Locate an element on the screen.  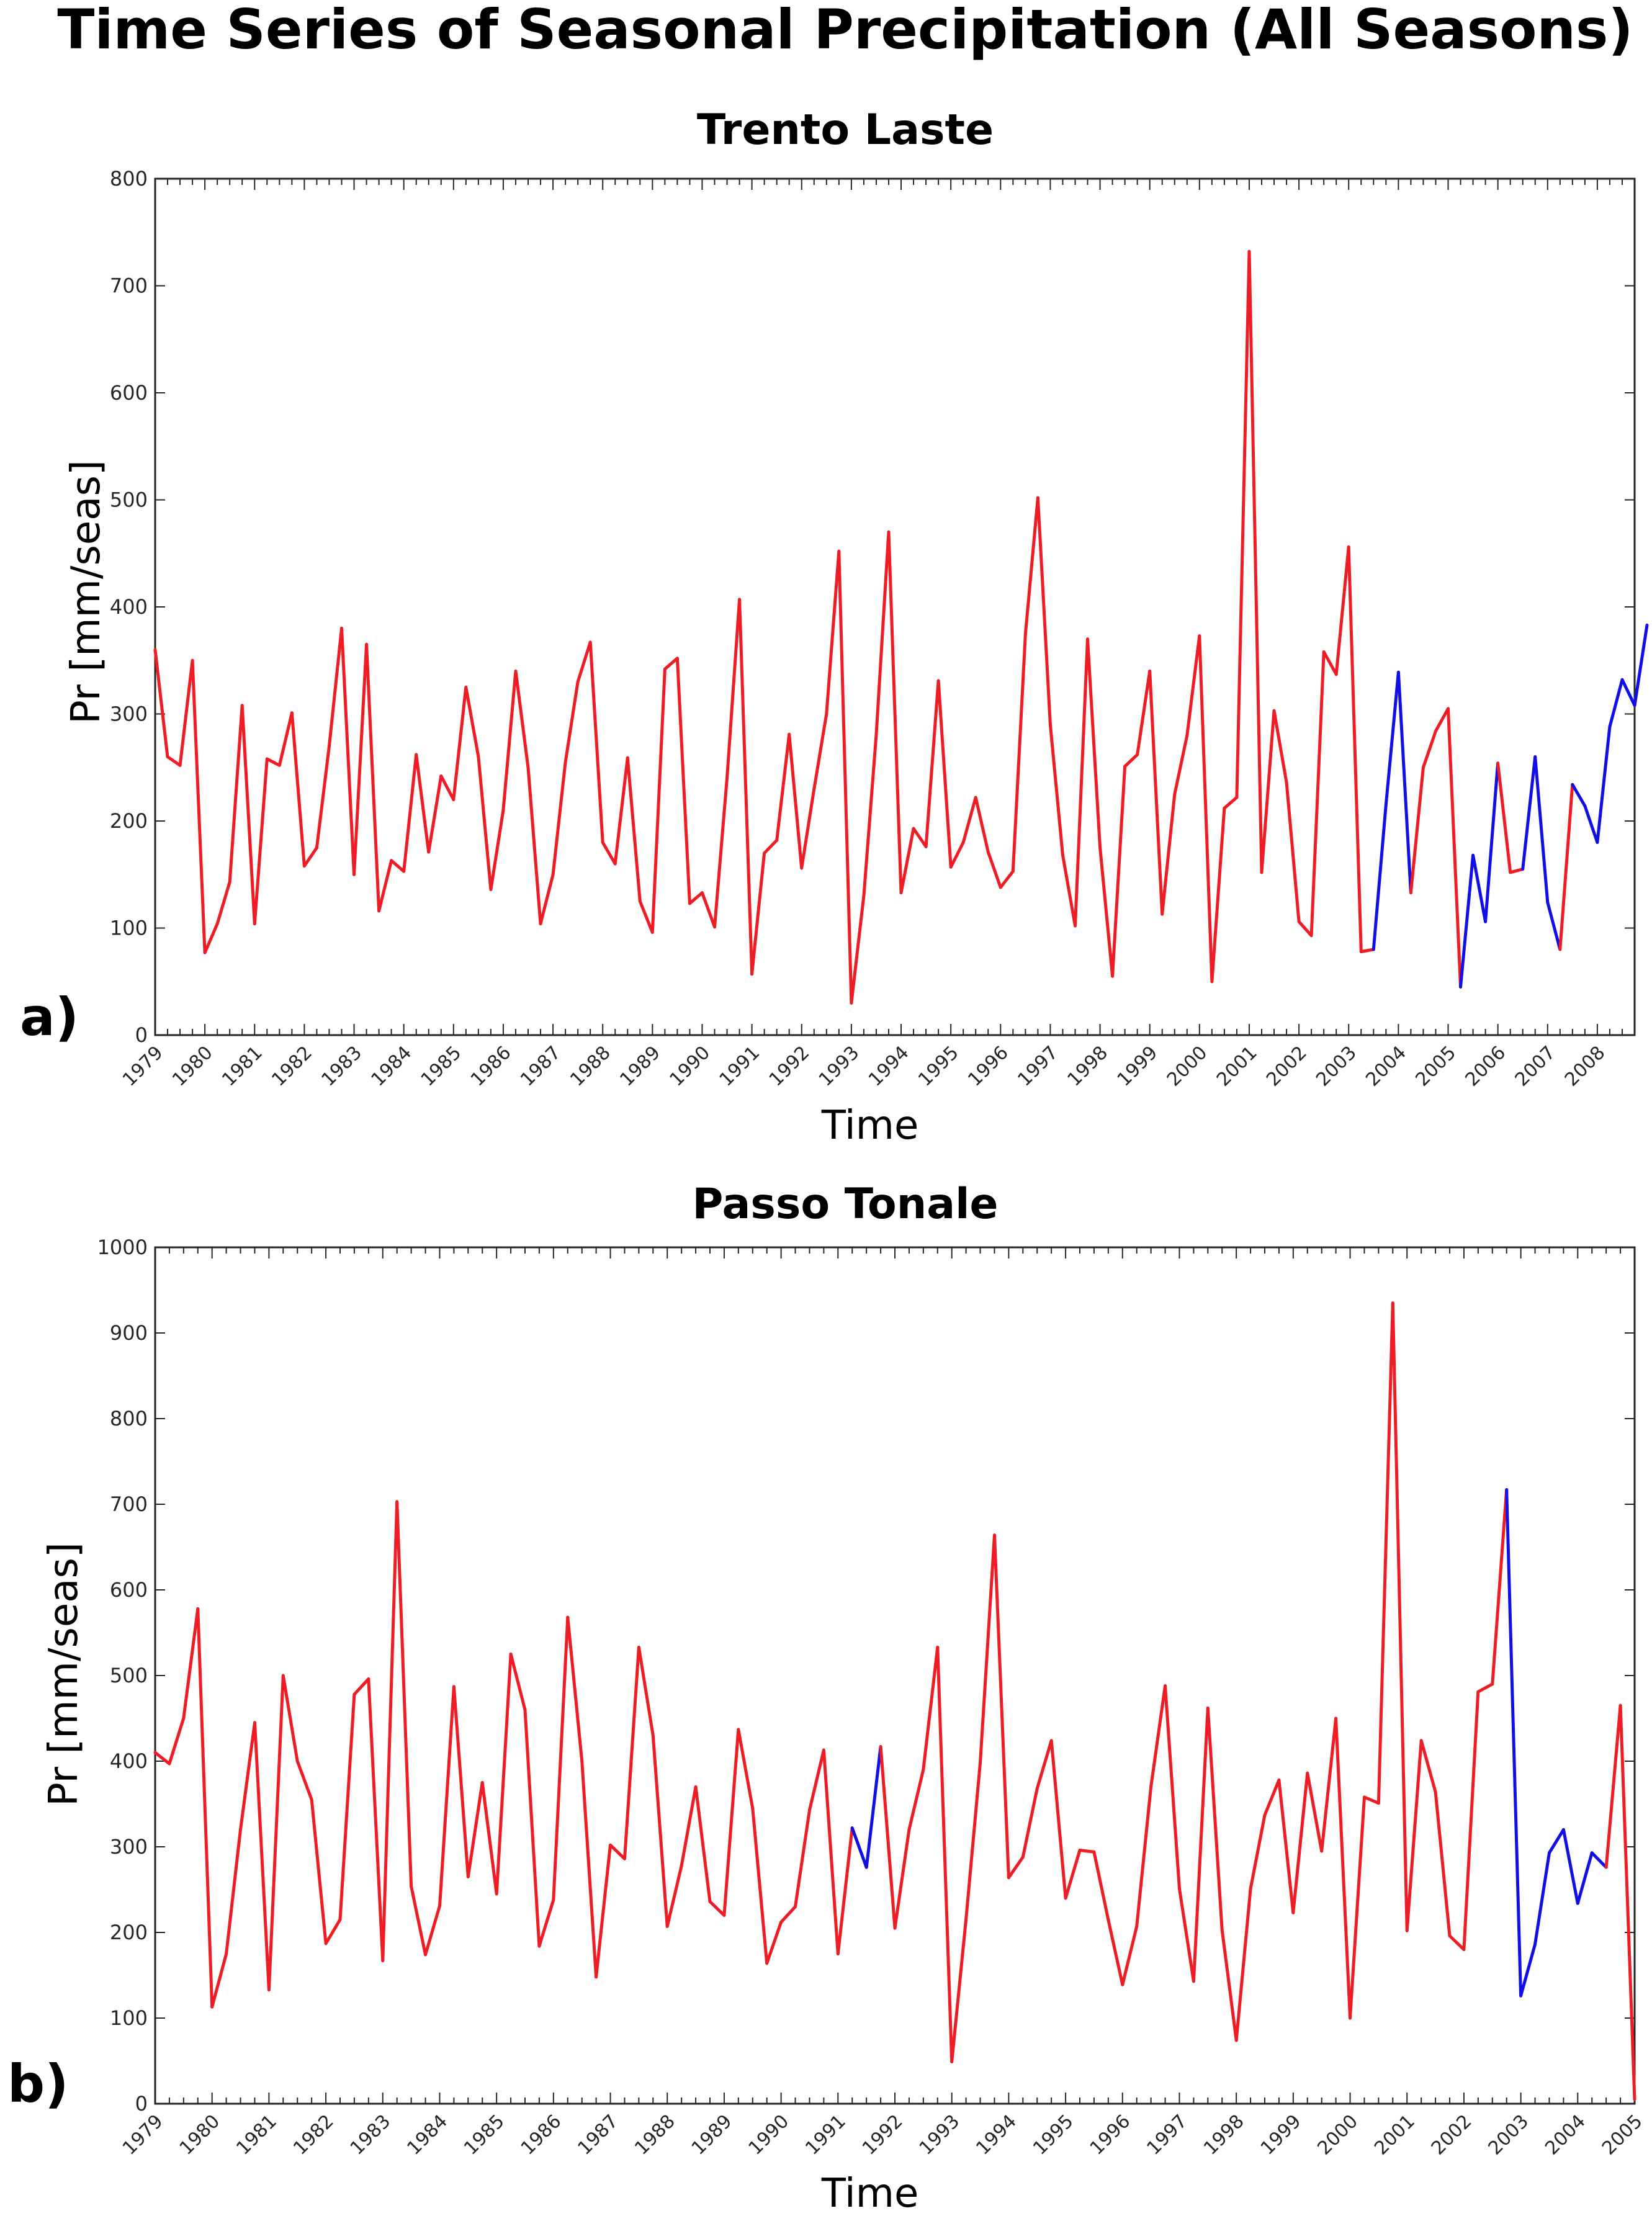
panel-label: b) is located at coordinates (38, 2083).